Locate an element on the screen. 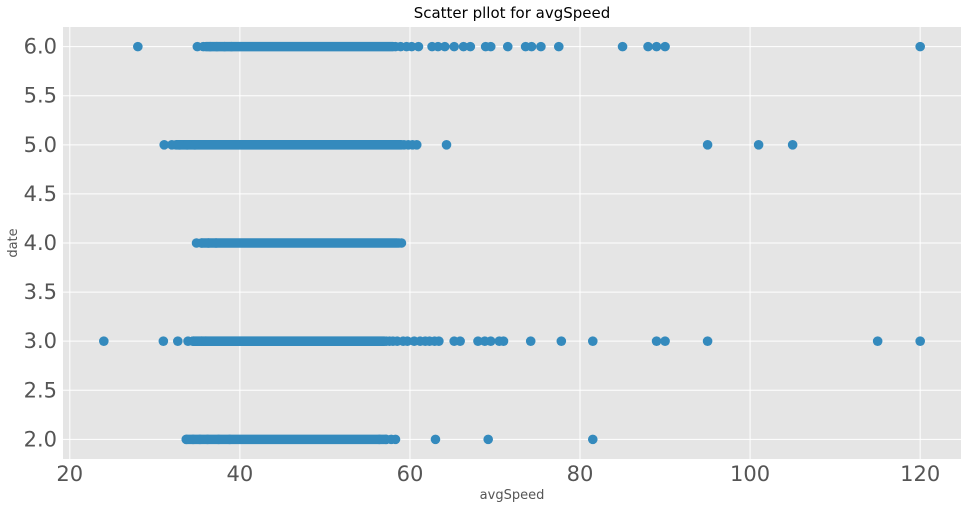 This screenshot has height=509, width=966. y-tick-label: 2.5 is located at coordinates (40, 390).